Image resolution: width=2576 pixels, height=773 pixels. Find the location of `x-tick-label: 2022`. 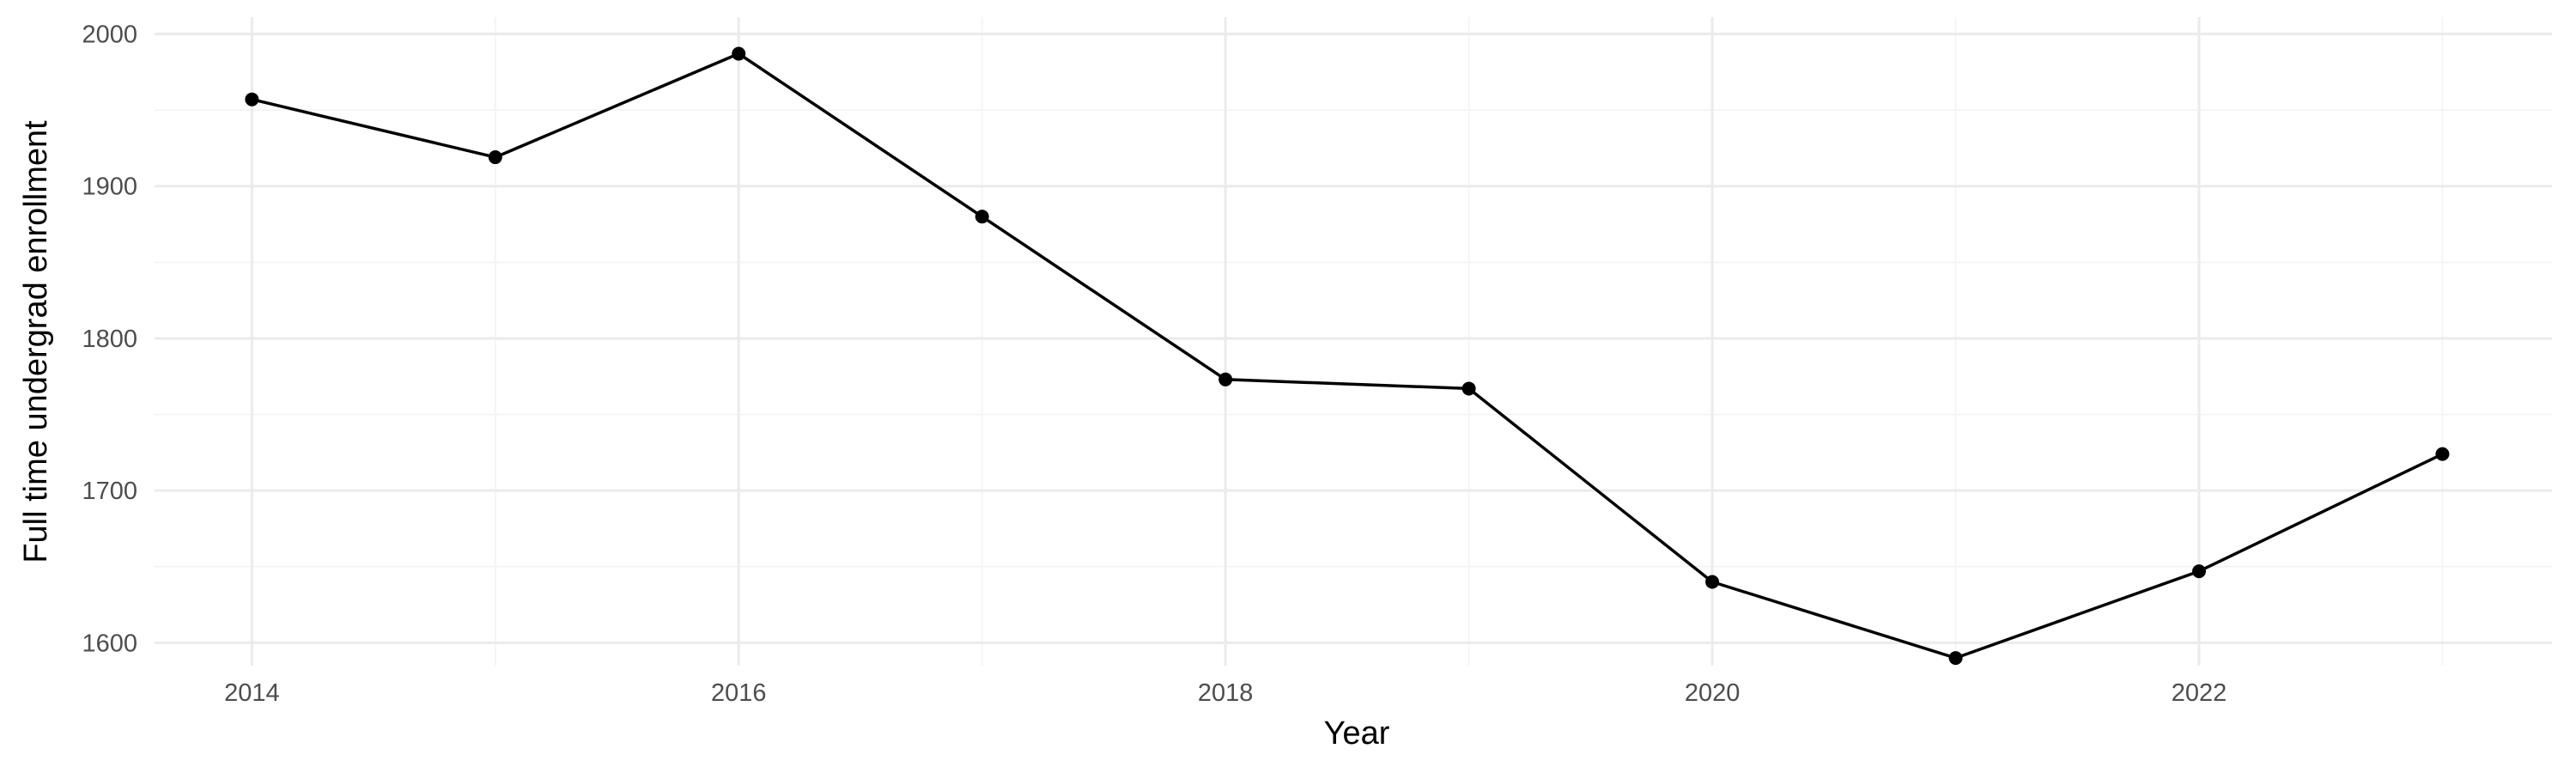

x-tick-label: 2022 is located at coordinates (2200, 693).